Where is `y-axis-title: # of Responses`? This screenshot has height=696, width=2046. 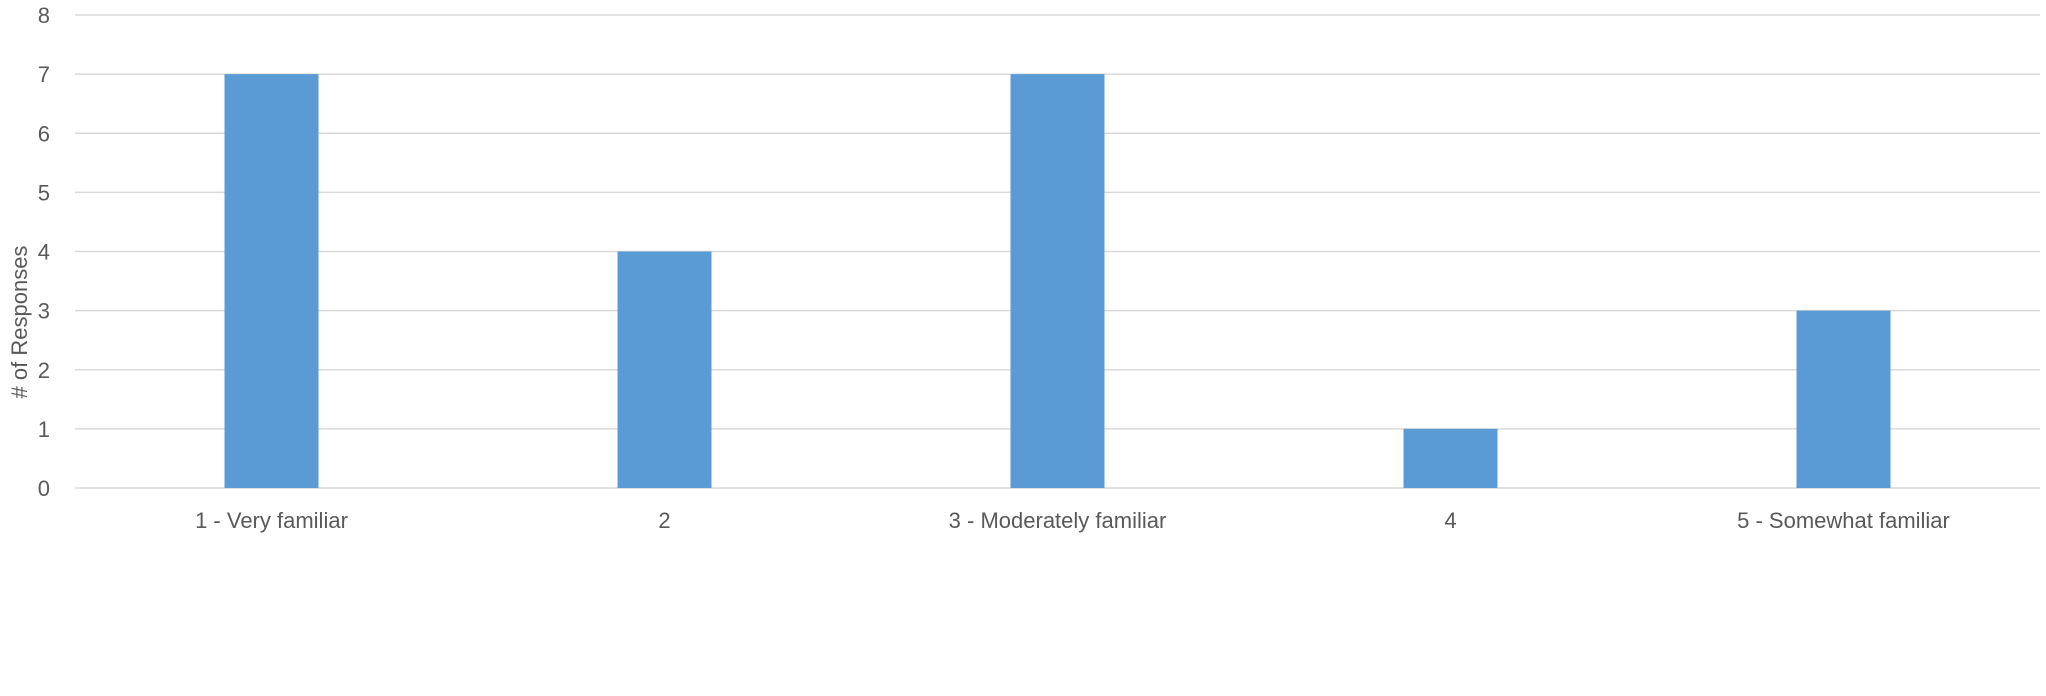 y-axis-title: # of Responses is located at coordinates (19, 322).